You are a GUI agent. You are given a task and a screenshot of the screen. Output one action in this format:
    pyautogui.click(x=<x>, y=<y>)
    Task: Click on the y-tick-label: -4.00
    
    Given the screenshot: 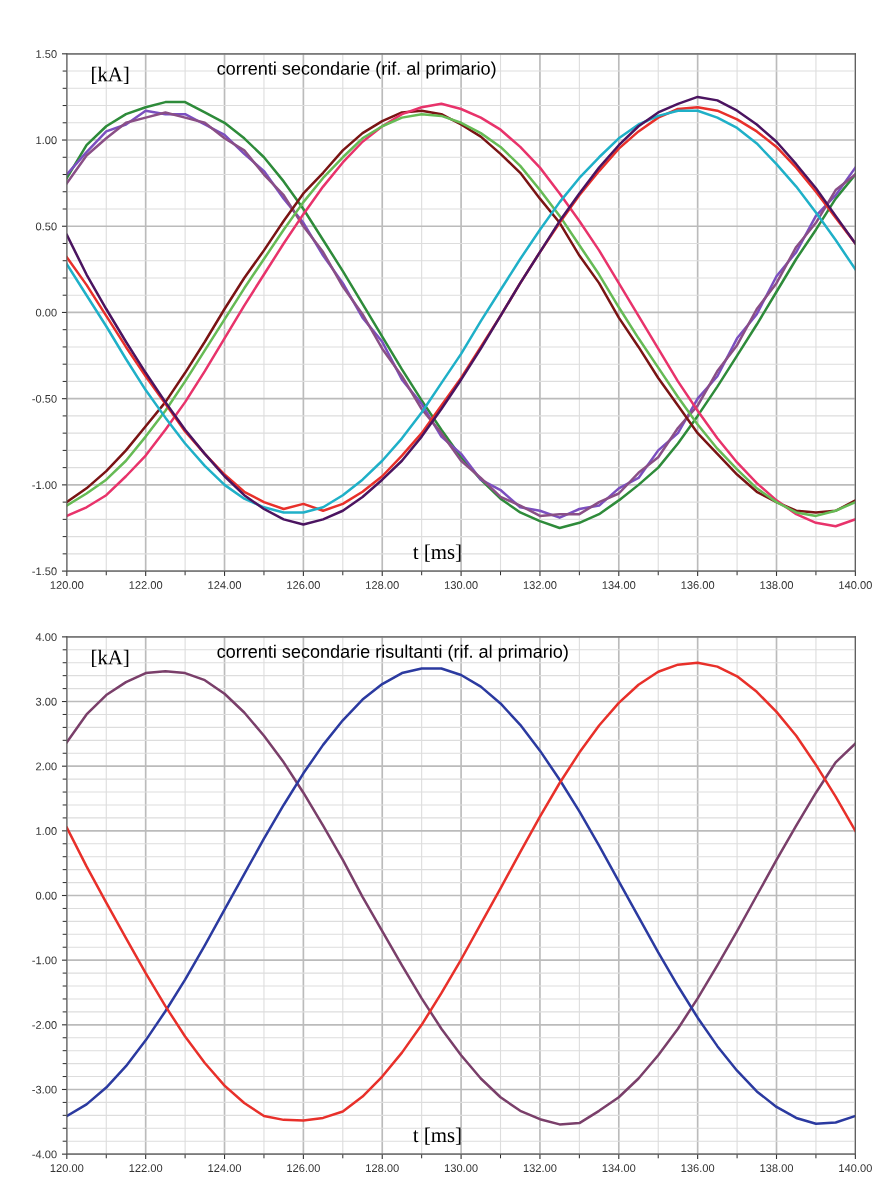 What is the action you would take?
    pyautogui.click(x=44, y=1154)
    